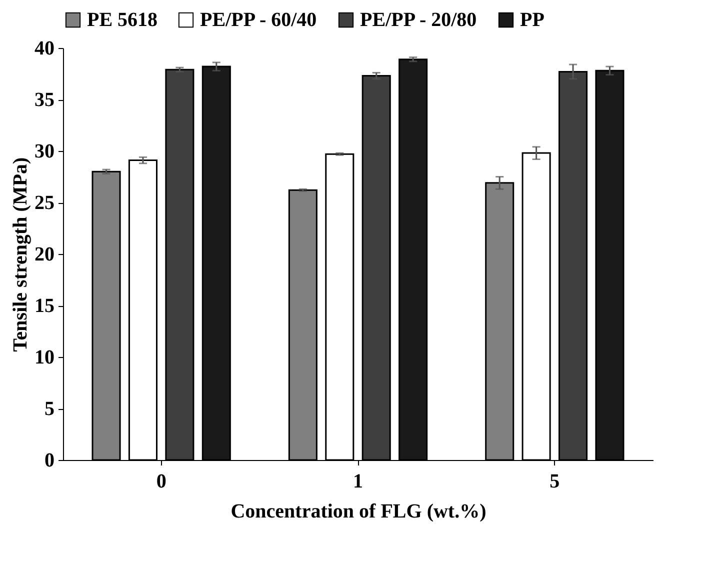 The image size is (724, 563). Describe the element at coordinates (44, 151) in the screenshot. I see `y-tick-label: 30` at that location.